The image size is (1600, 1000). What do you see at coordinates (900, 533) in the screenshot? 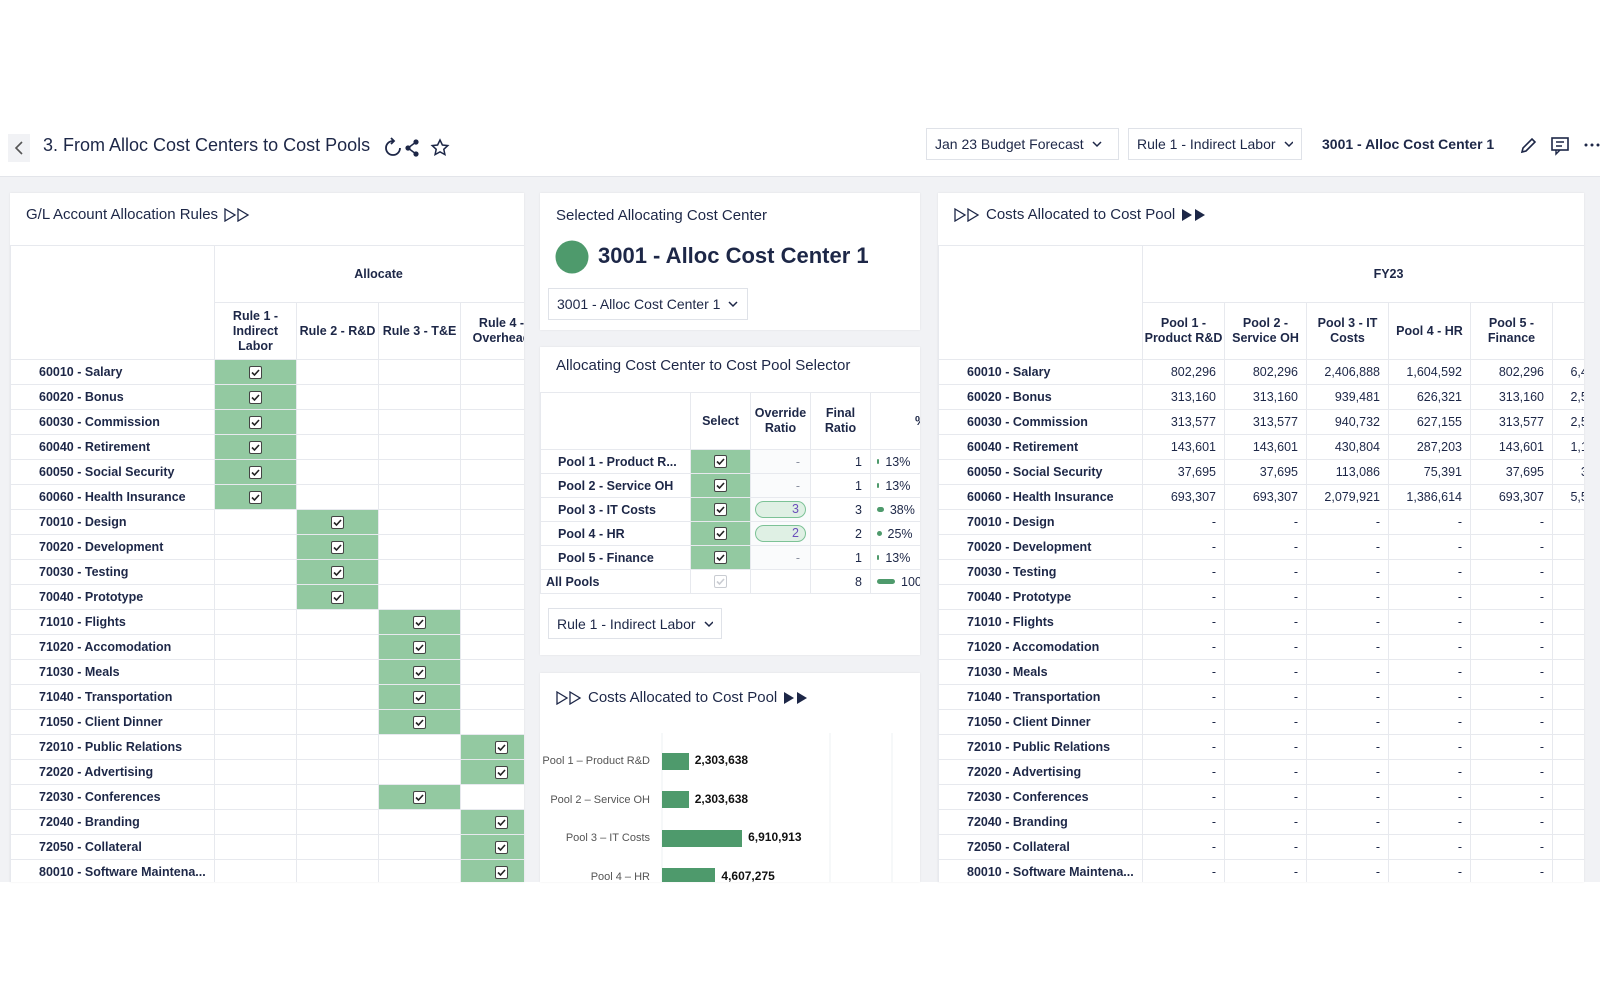
I see `percent-label: 25%` at bounding box center [900, 533].